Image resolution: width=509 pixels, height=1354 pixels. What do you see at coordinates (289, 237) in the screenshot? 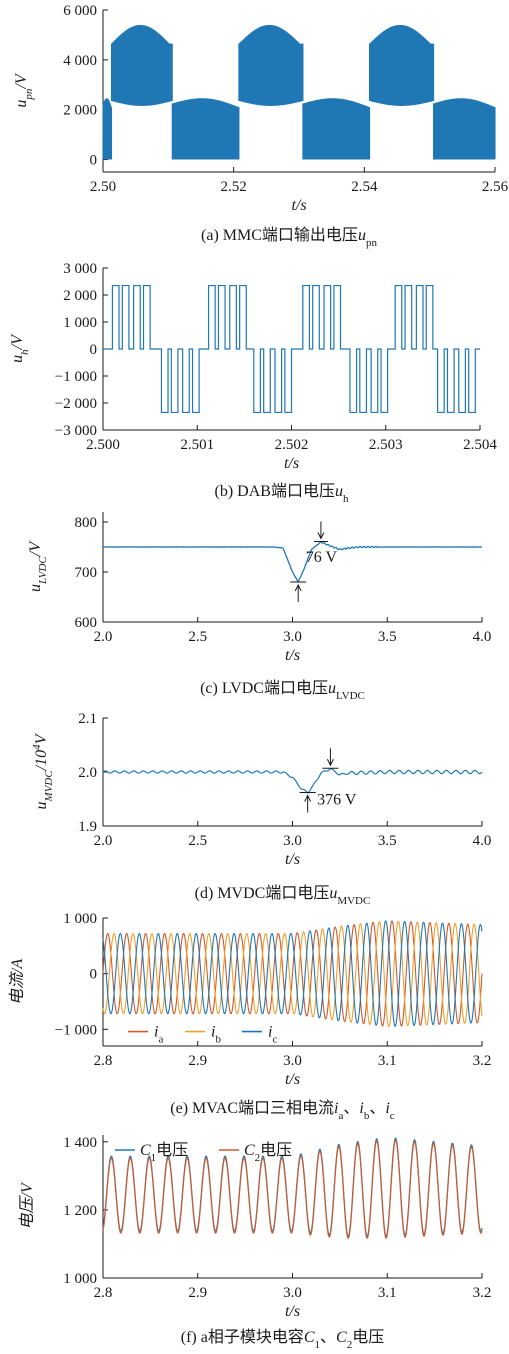
I see `panel-caption: (a) MMC端口输出电压upn` at bounding box center [289, 237].